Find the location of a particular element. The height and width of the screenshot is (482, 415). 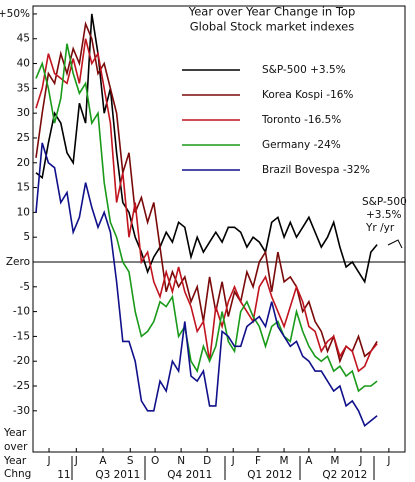

y-tick-label: 5 is located at coordinates (26, 237).